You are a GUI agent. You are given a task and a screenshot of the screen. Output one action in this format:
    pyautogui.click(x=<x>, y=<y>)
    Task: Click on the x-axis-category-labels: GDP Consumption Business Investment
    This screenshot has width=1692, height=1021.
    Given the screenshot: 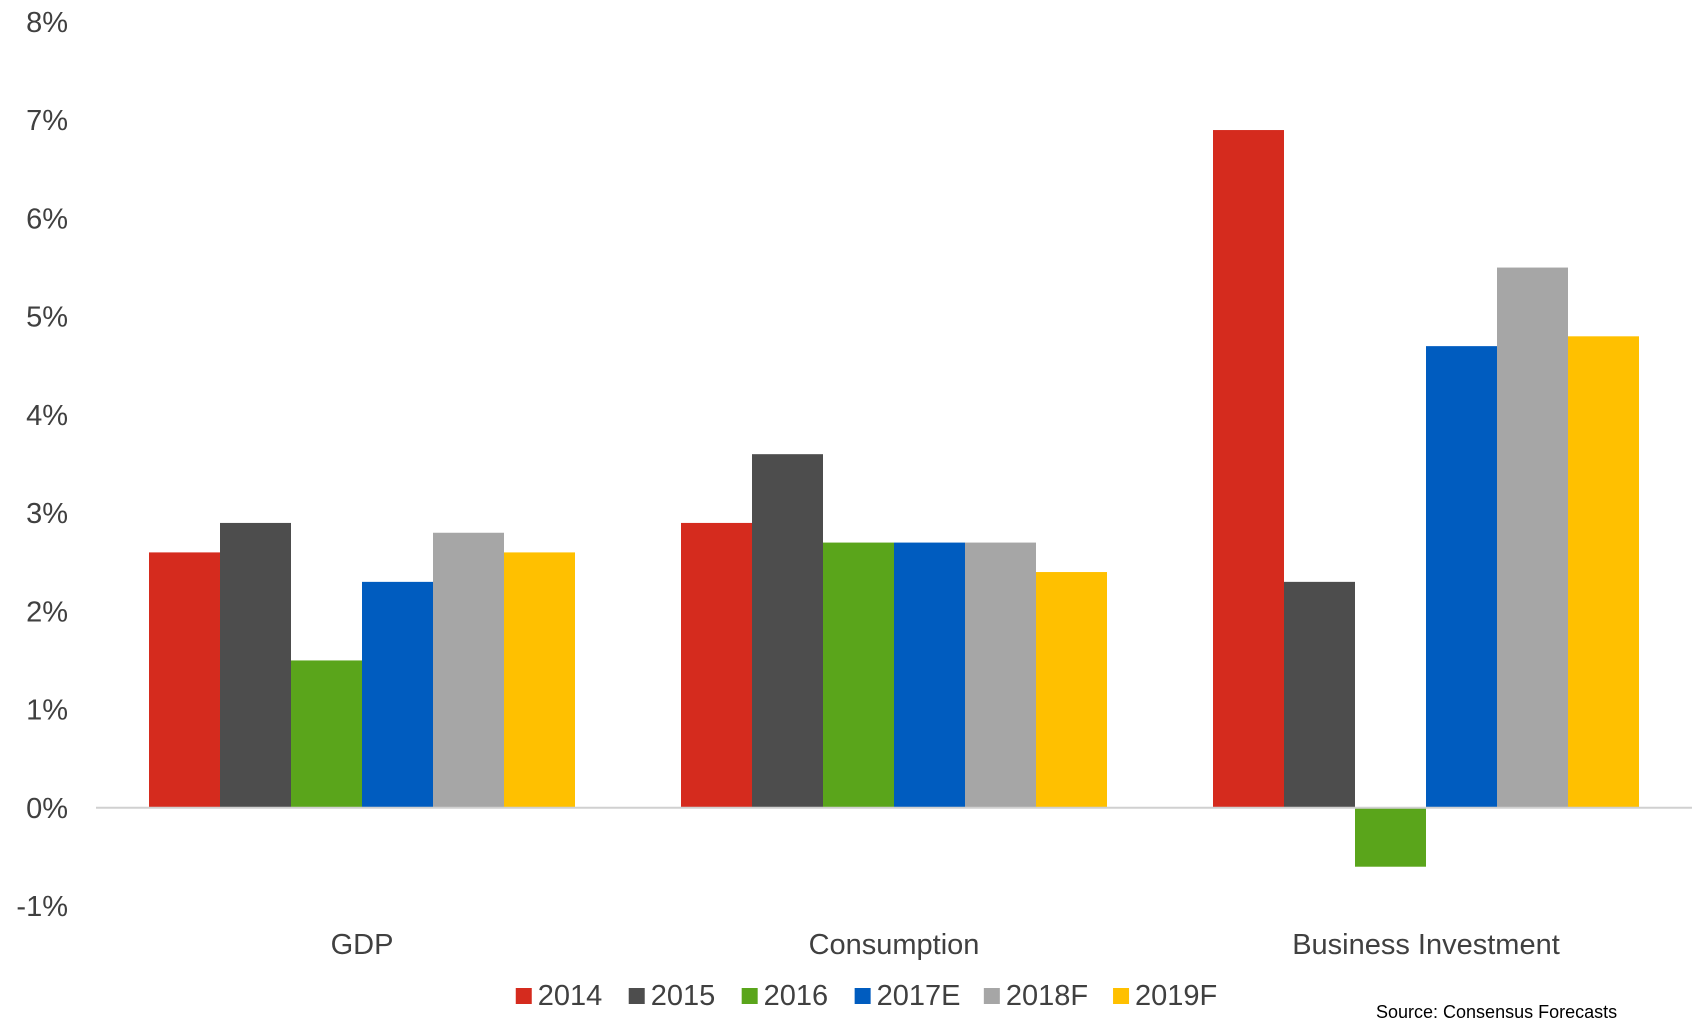 What is the action you would take?
    pyautogui.click(x=945, y=945)
    